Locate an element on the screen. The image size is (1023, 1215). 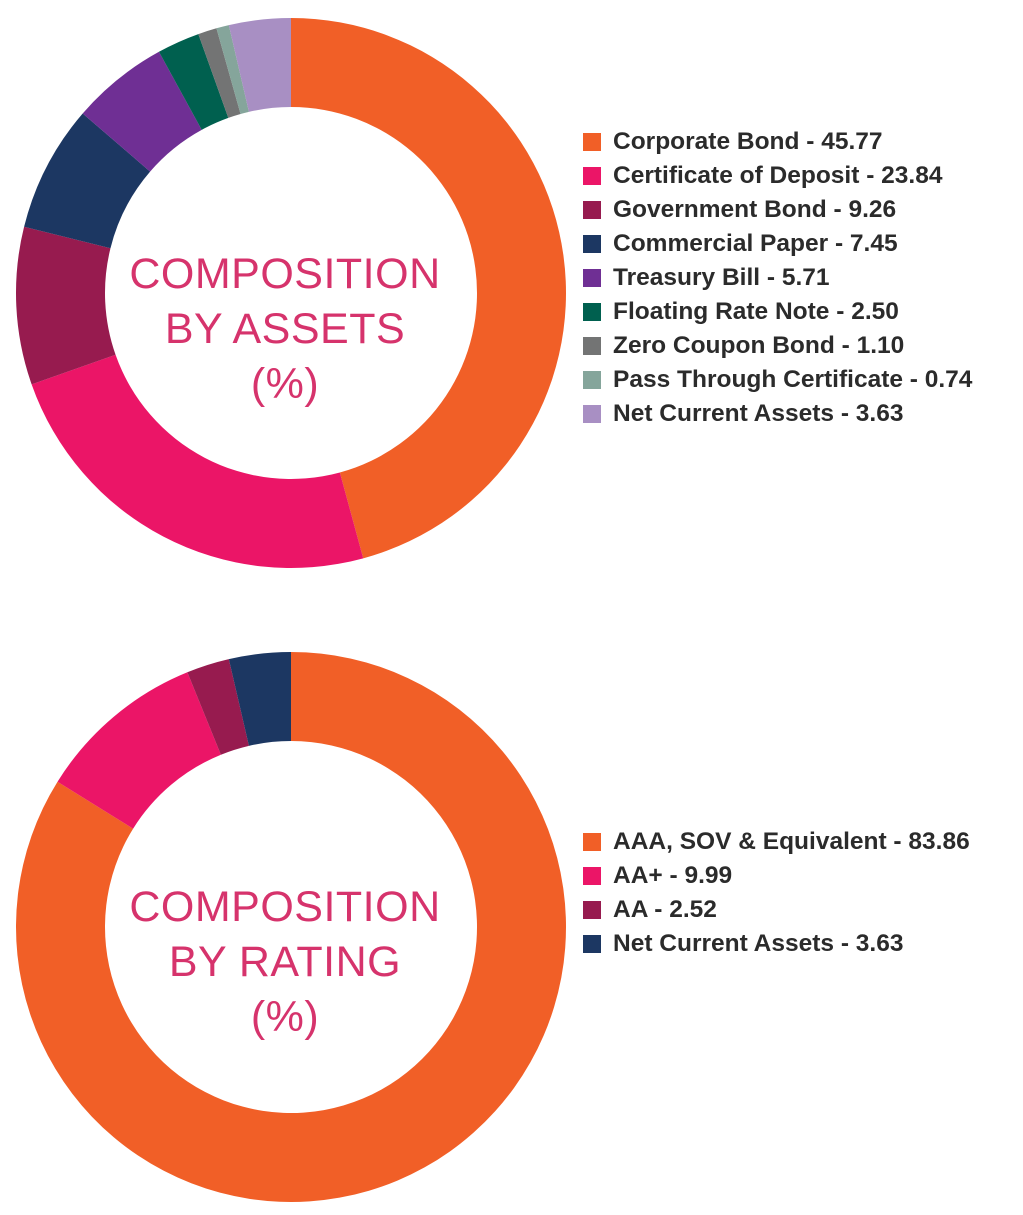
legend-label: Floating Rate Note - 2.50 is located at coordinates (756, 311).